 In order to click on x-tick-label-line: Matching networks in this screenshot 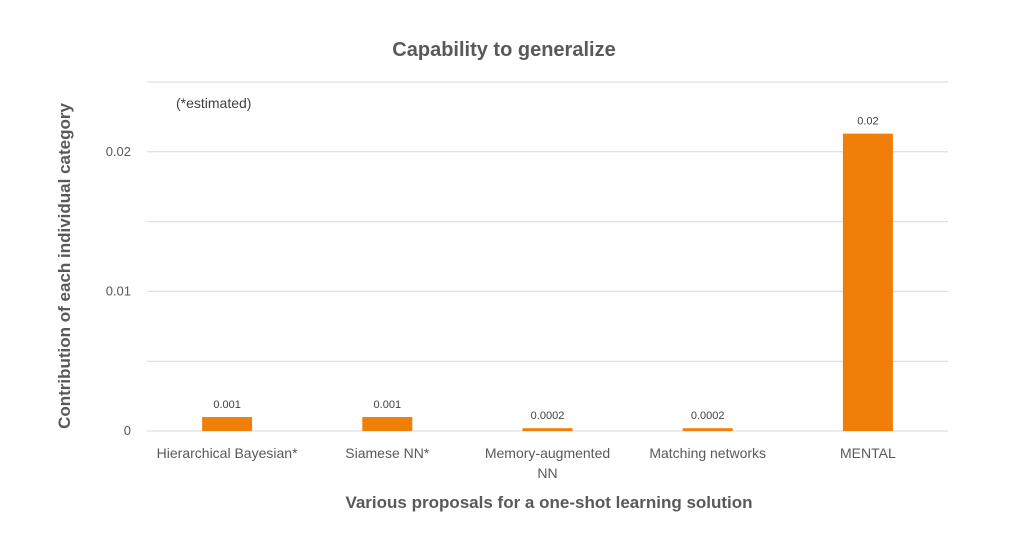, I will do `click(707, 453)`.